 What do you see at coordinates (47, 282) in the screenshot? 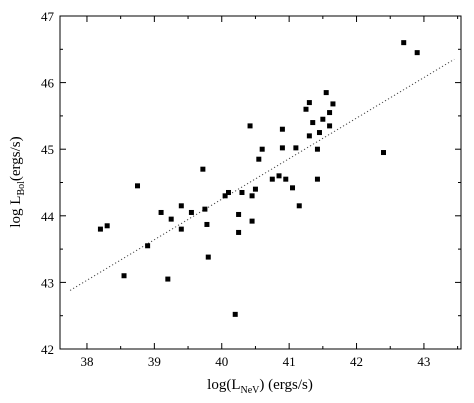
I see `y-tick-label: 43` at bounding box center [47, 282].